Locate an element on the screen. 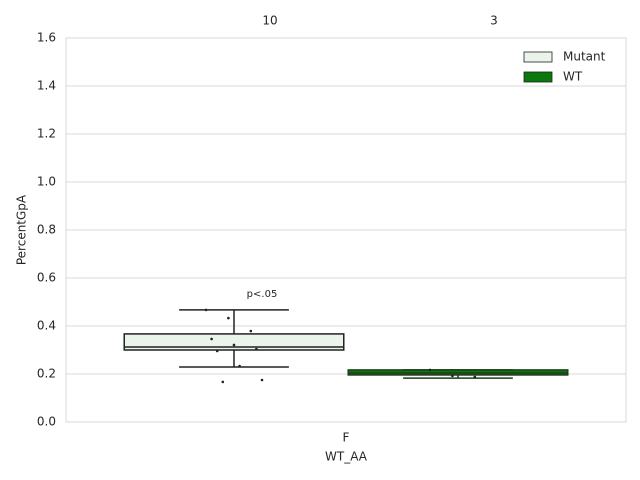 This screenshot has width=640, height=480. y-tick-label: 0.0 is located at coordinates (46, 422).